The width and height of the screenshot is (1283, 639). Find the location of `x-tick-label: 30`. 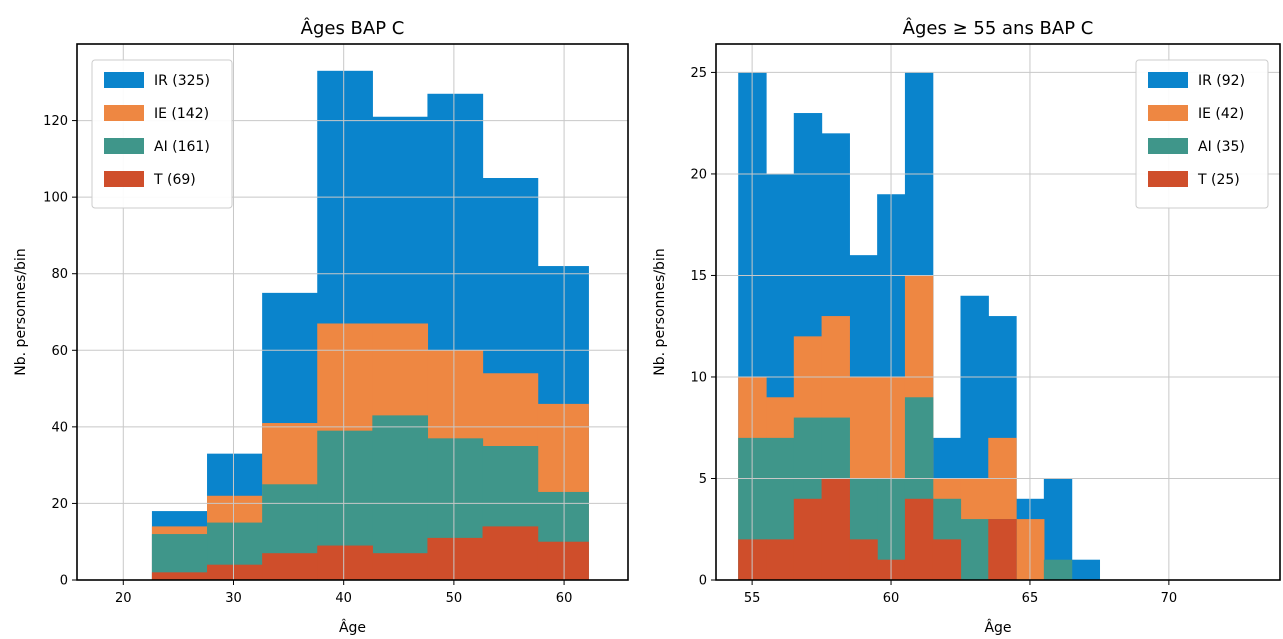

x-tick-label: 30 is located at coordinates (233, 598).